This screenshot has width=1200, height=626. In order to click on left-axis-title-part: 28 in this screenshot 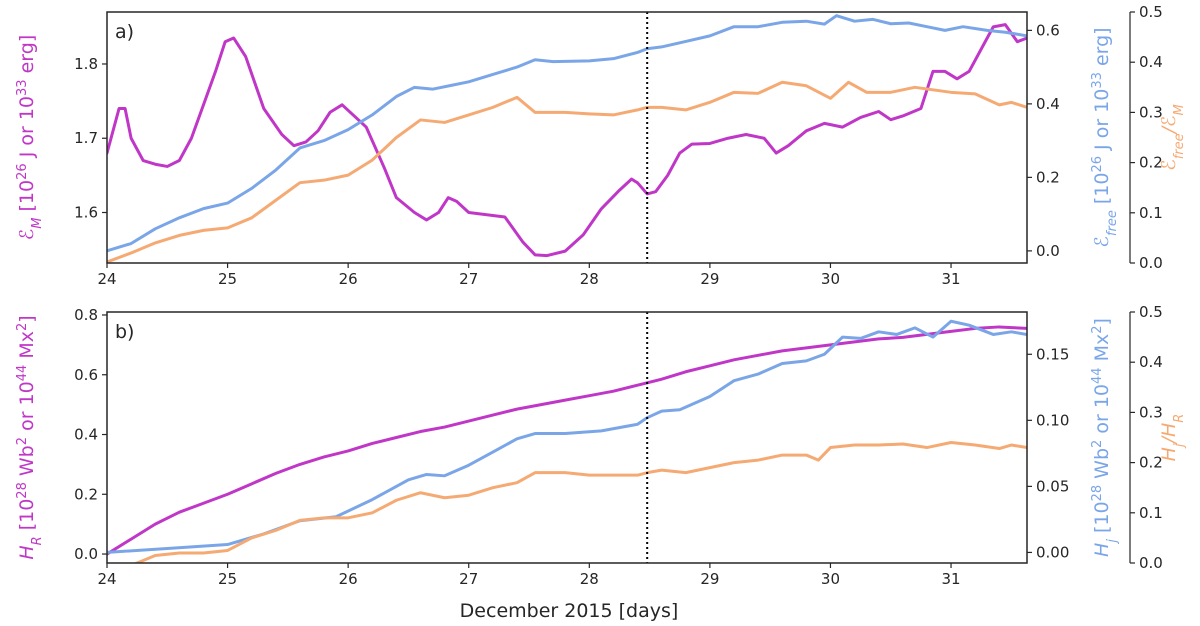, I will do `click(22, 490)`.